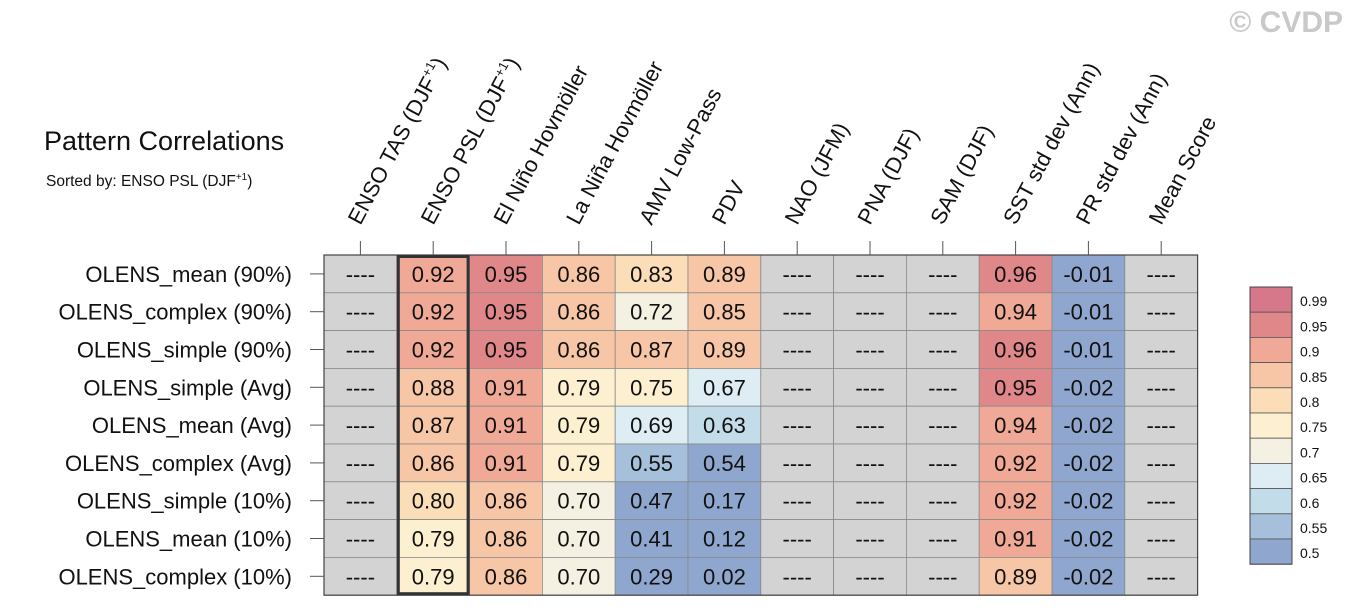 Image resolution: width=1355 pixels, height=614 pixels. What do you see at coordinates (149, 181) in the screenshot?
I see `chart-subtitle: Sorted by: ENSO PSL (DJF+1)` at bounding box center [149, 181].